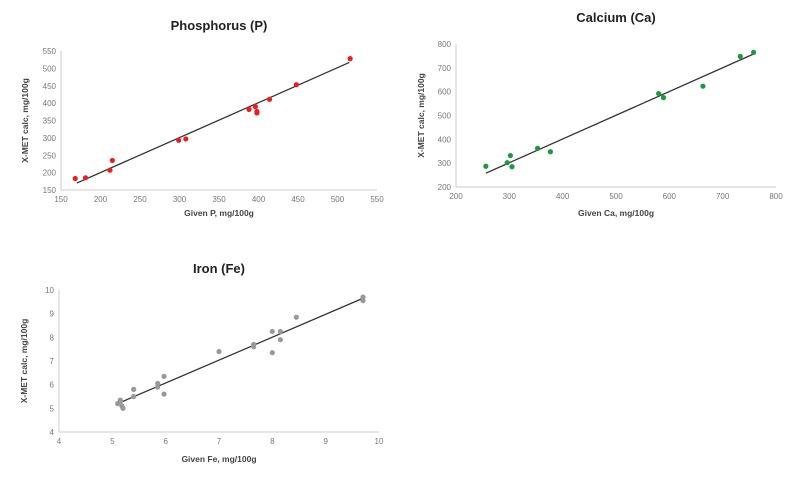 This screenshot has height=488, width=800. I want to click on chart-title: Calcium (Ca), so click(615, 17).